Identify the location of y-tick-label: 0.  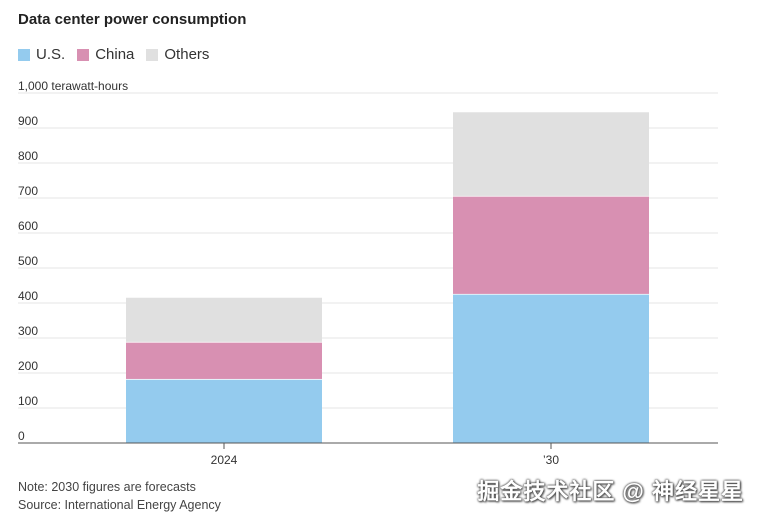
(21, 436).